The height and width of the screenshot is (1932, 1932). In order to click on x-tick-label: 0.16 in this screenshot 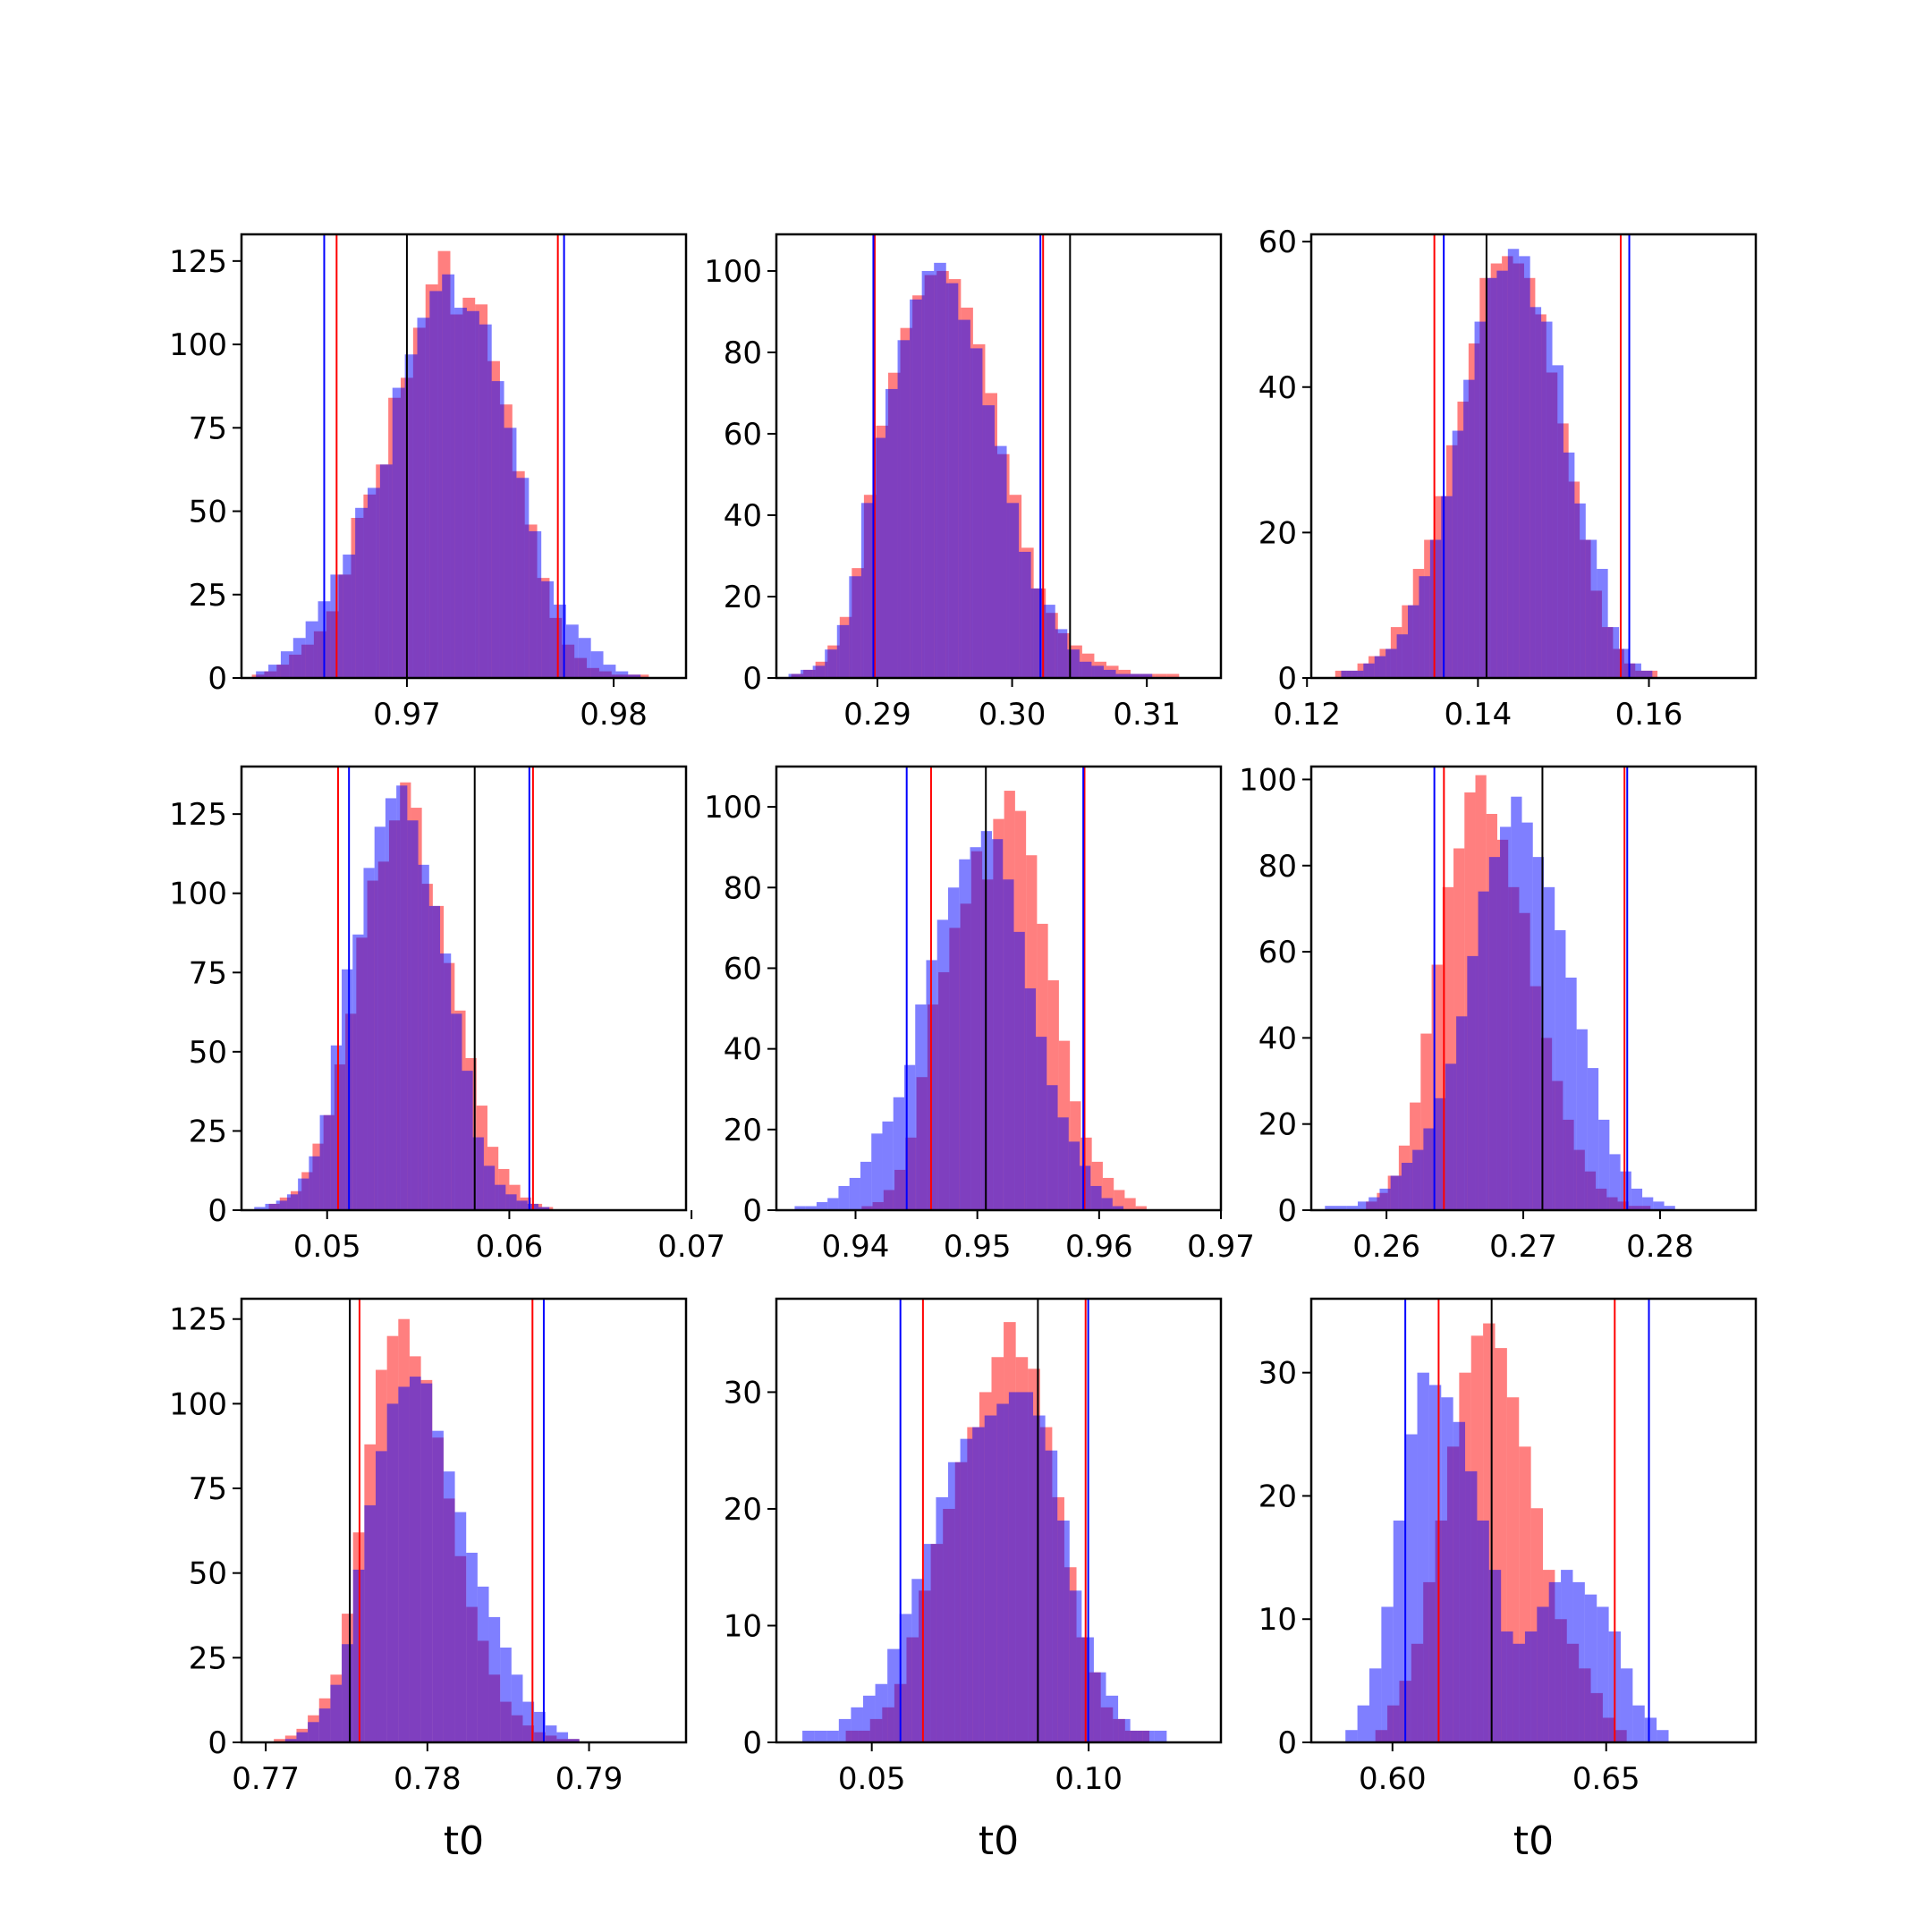, I will do `click(1649, 715)`.